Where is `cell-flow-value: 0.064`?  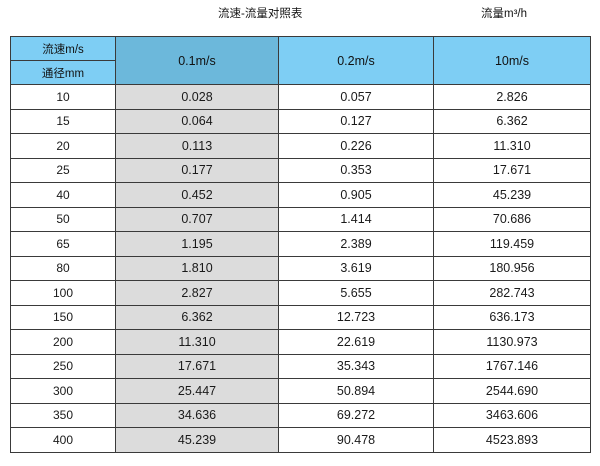 cell-flow-value: 0.064 is located at coordinates (197, 121).